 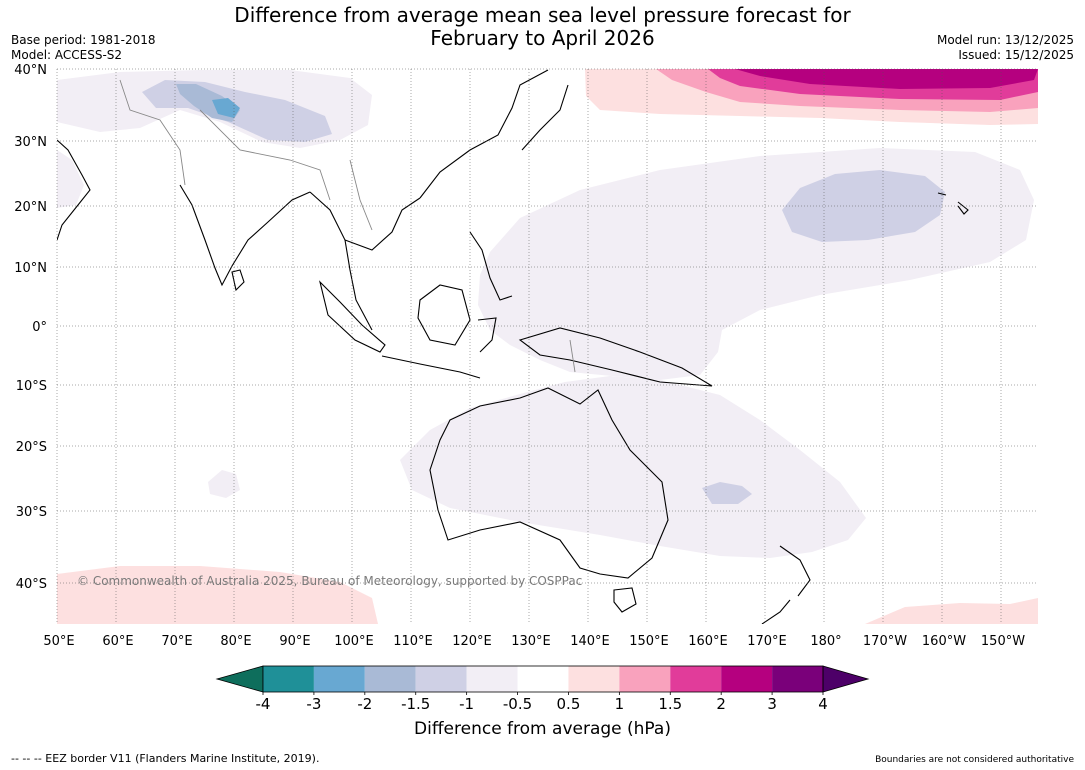 I want to click on coast-borneo, so click(x=444, y=315).